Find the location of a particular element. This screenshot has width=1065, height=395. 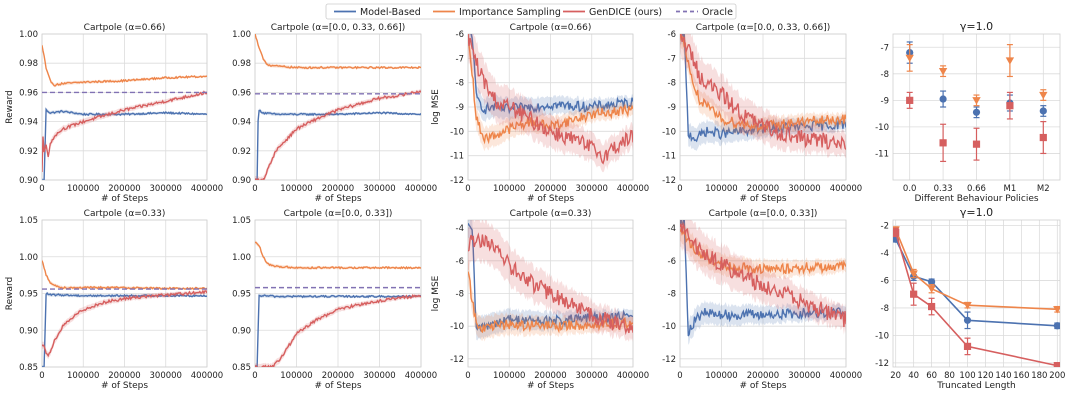

x-tick-label: 0.33 is located at coordinates (943, 189).